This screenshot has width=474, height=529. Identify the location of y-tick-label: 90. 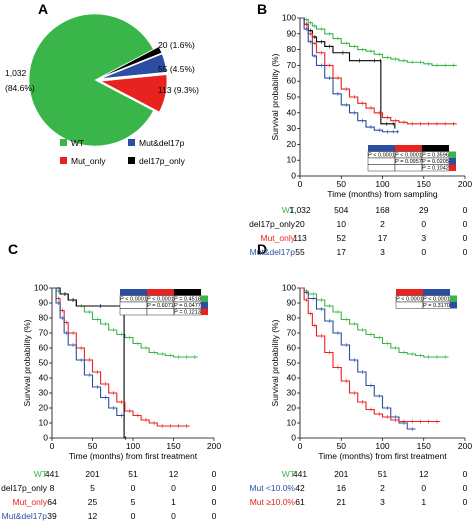
(44, 303).